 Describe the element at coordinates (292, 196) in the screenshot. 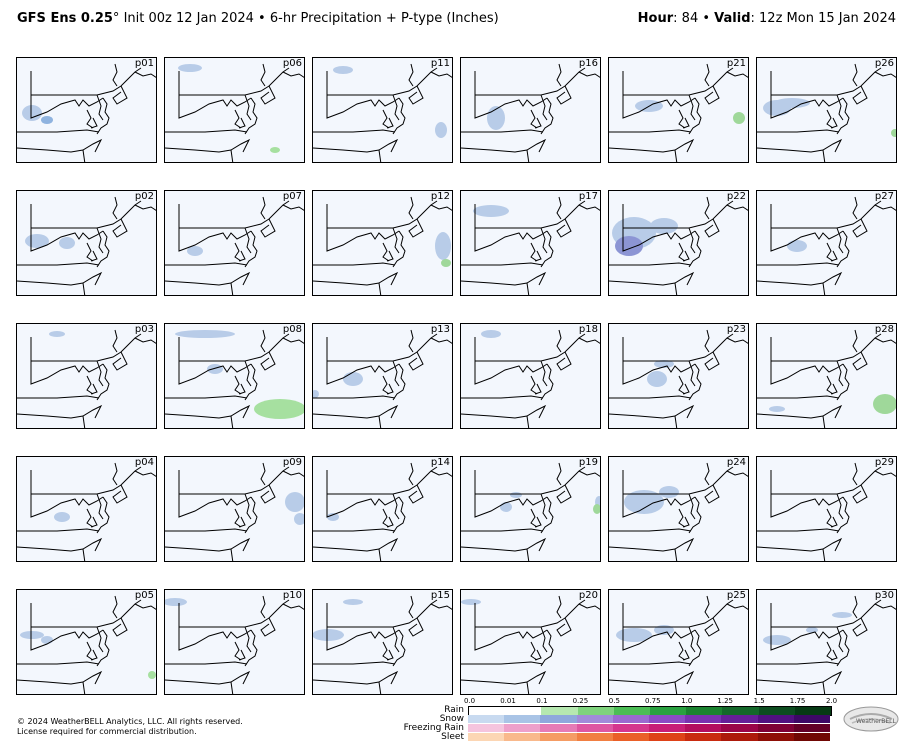

I see `member-label: p07` at that location.